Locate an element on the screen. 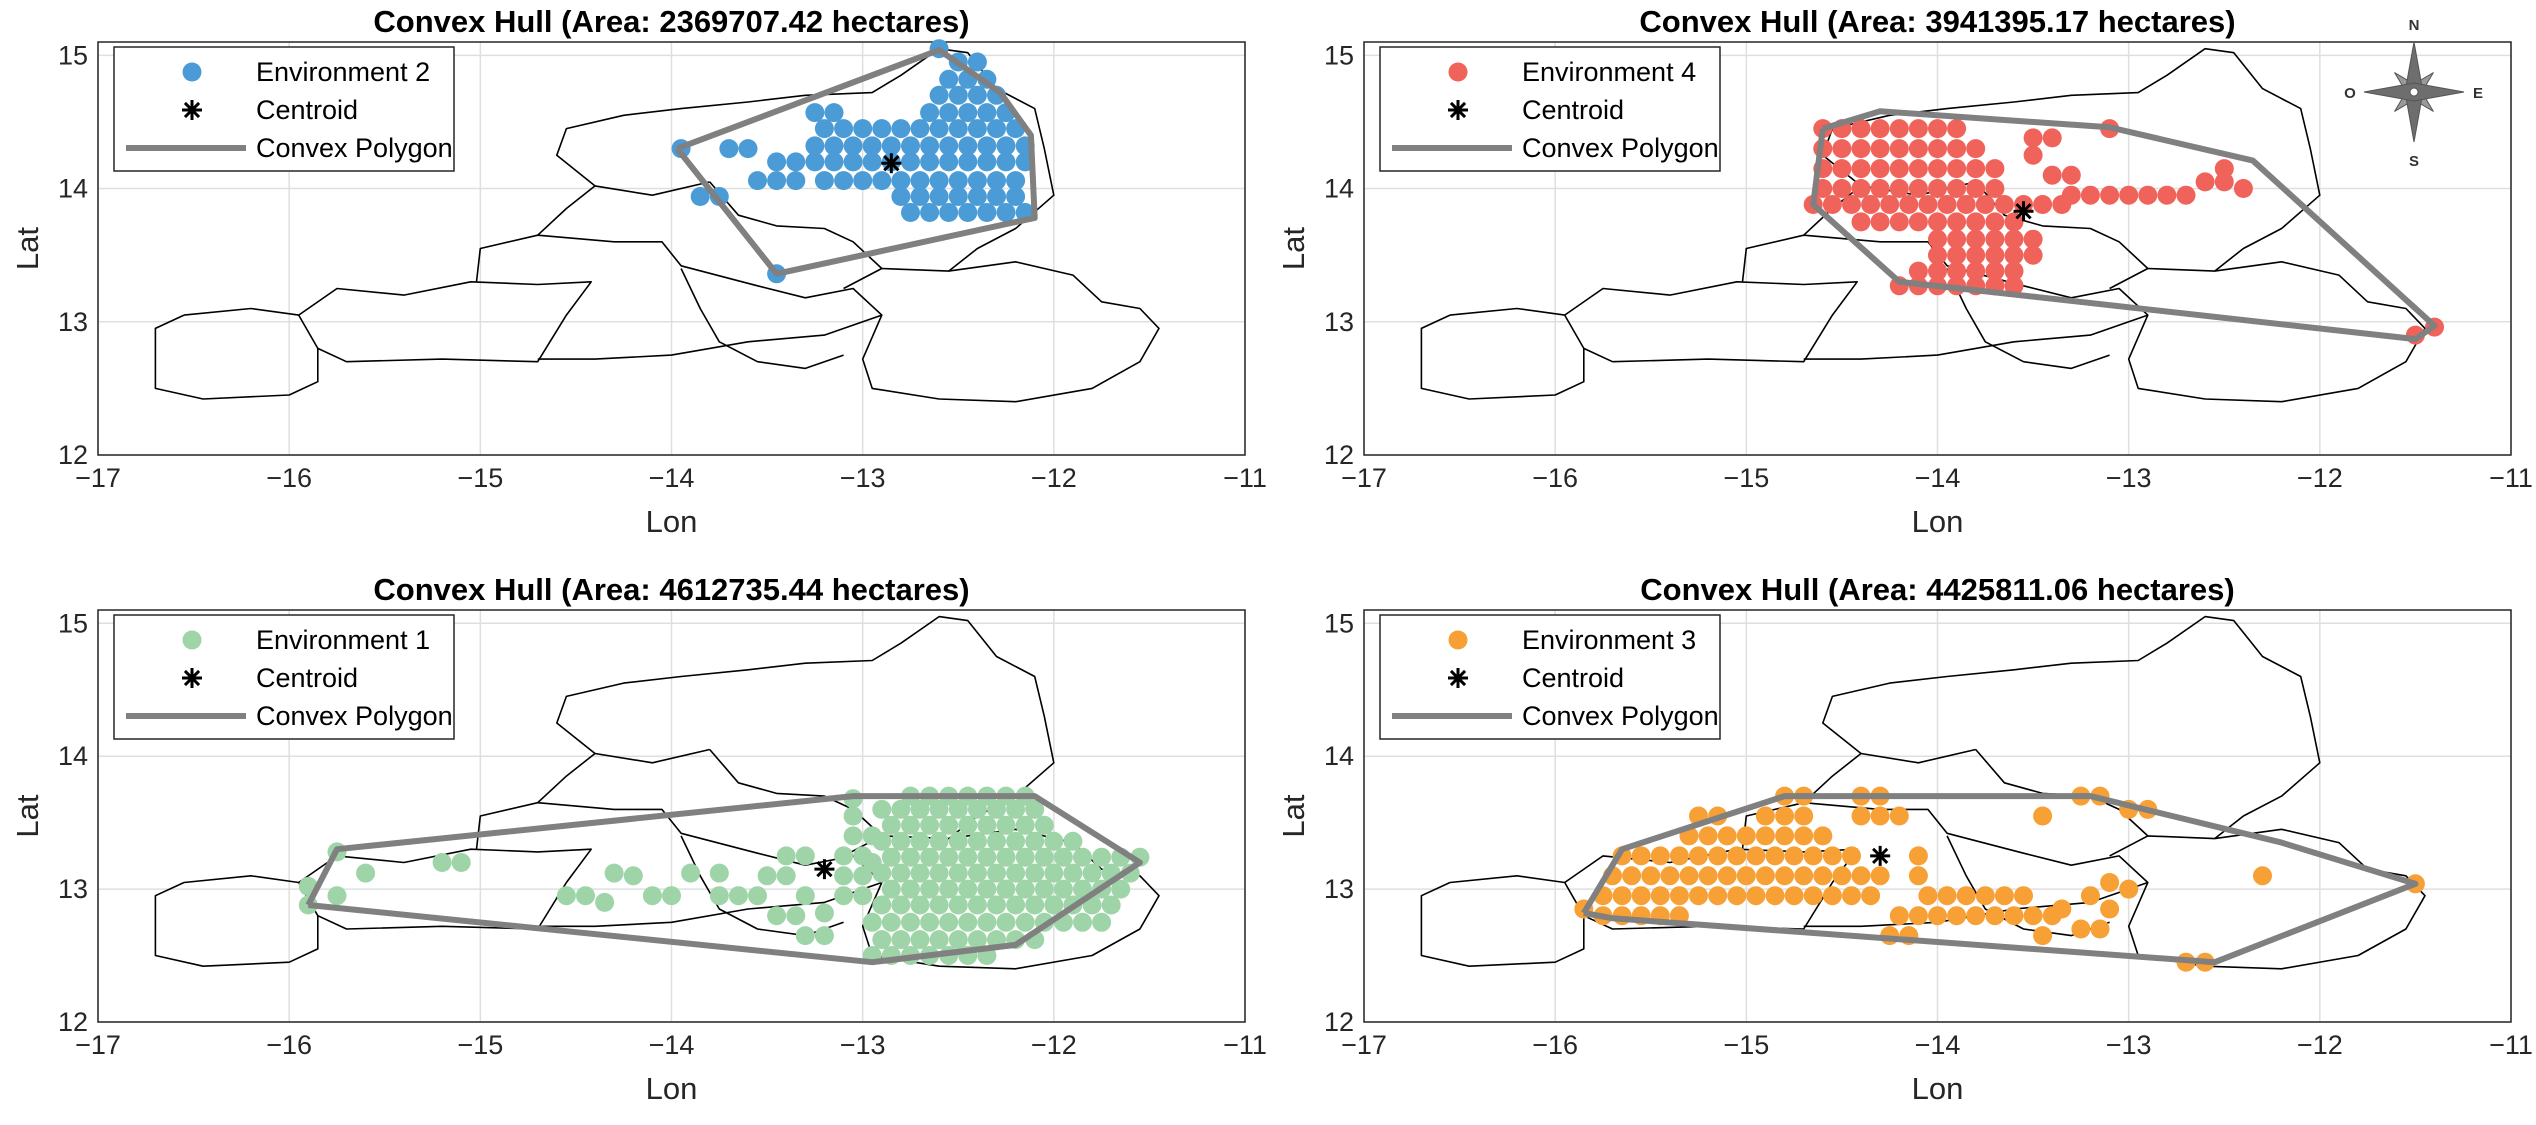 The image size is (2536, 1125). legend-label: Convex Polygon is located at coordinates (354, 716).